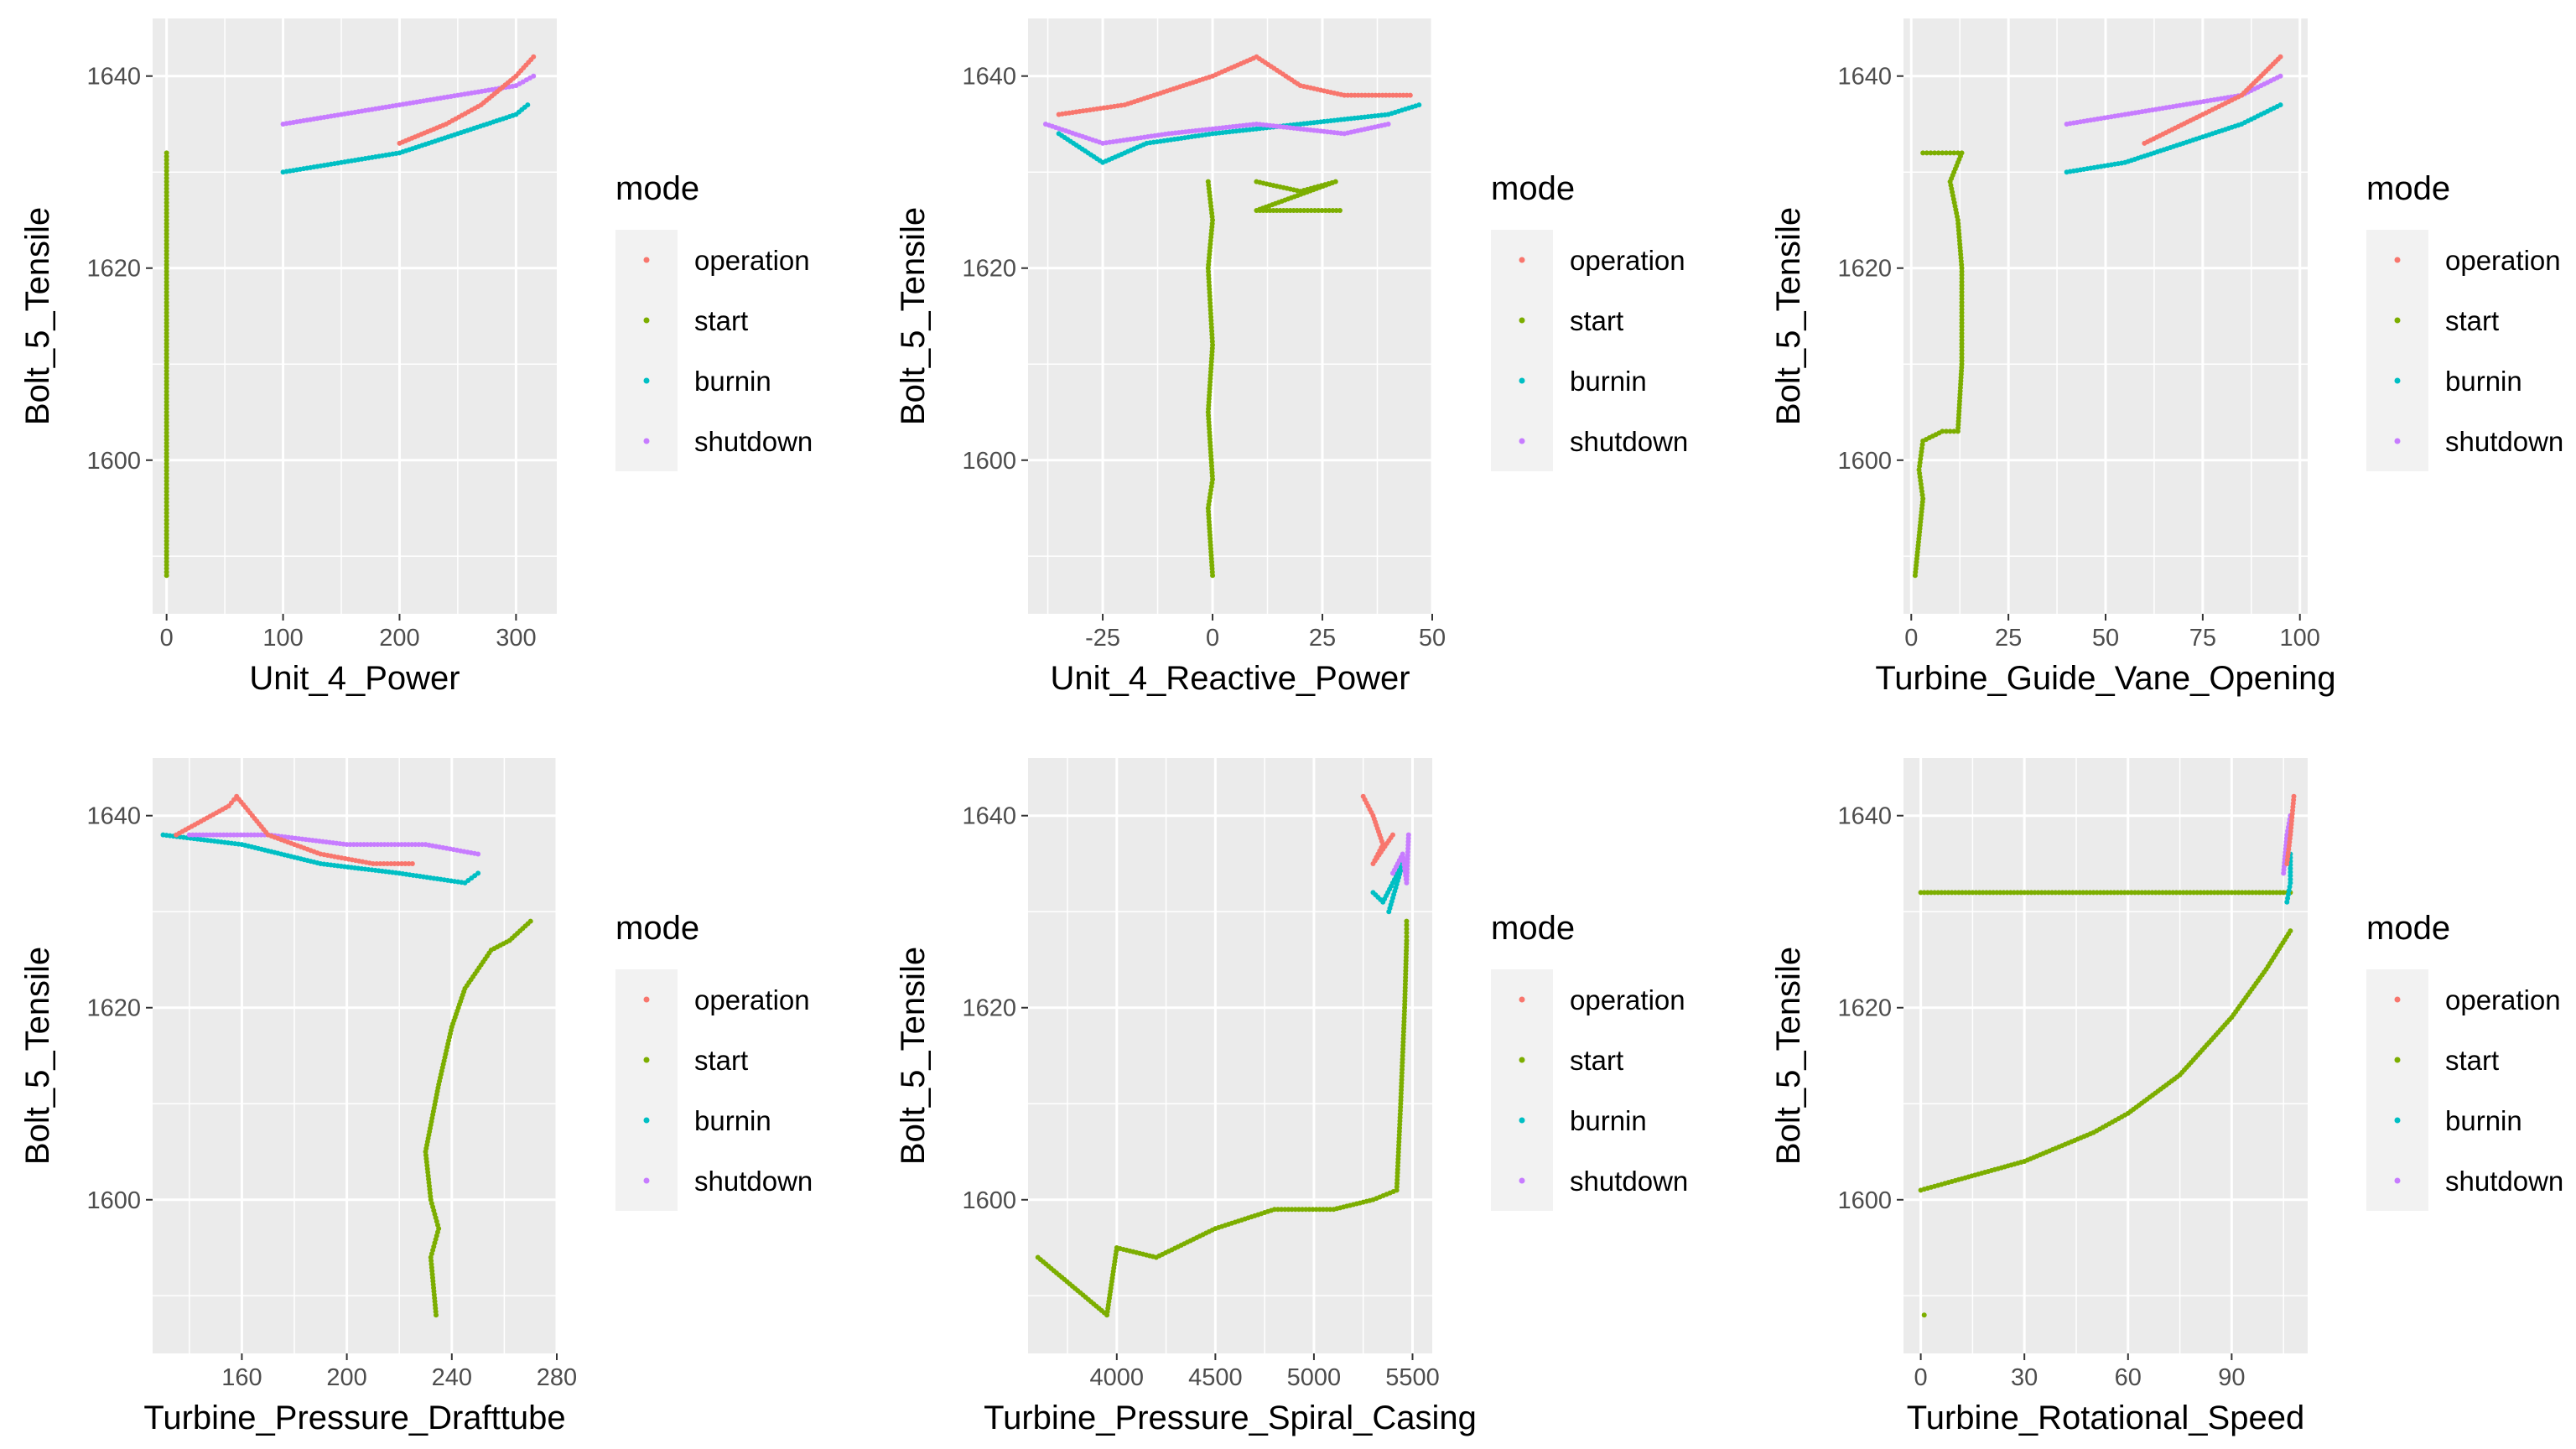 The image size is (2576, 1449). Describe the element at coordinates (2300, 638) in the screenshot. I see `x-tick-label: 100` at that location.